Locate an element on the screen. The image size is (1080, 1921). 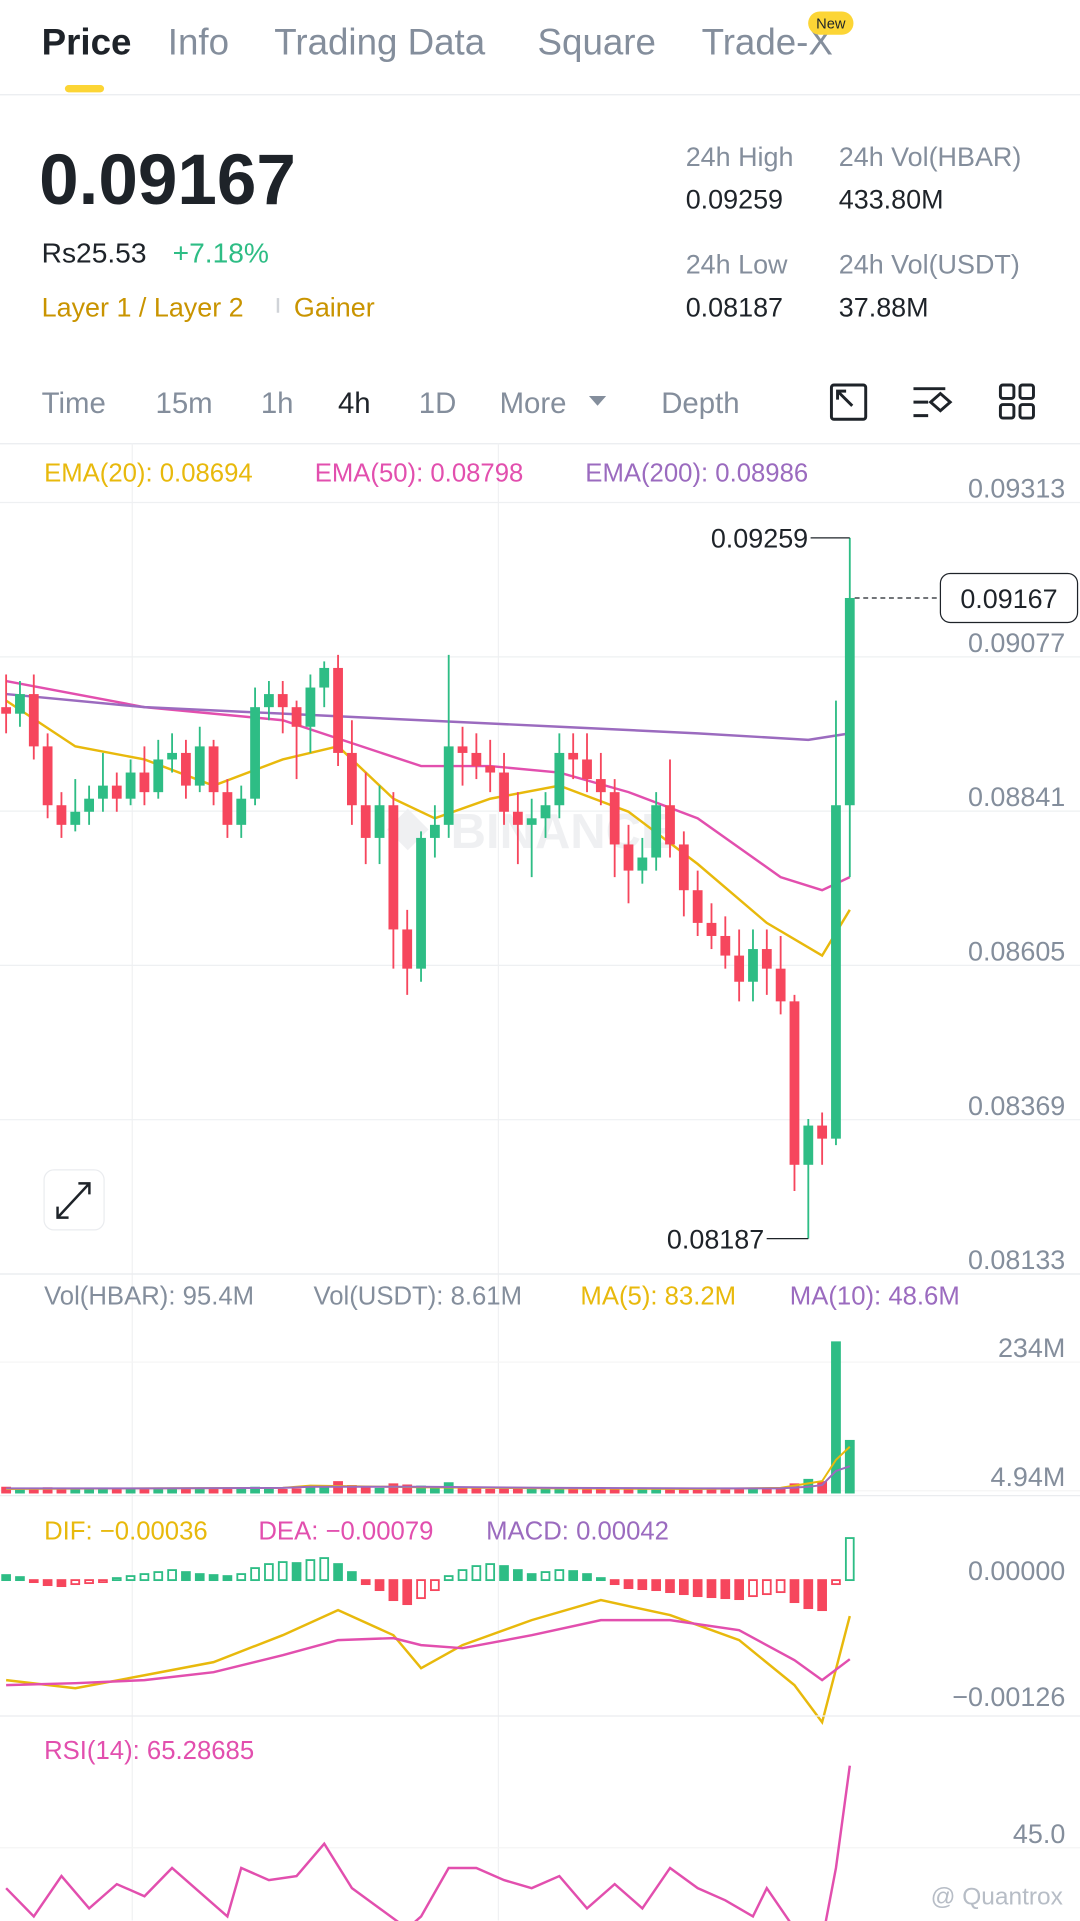
macd-label: DEA: −0.00079 is located at coordinates (345, 1532).